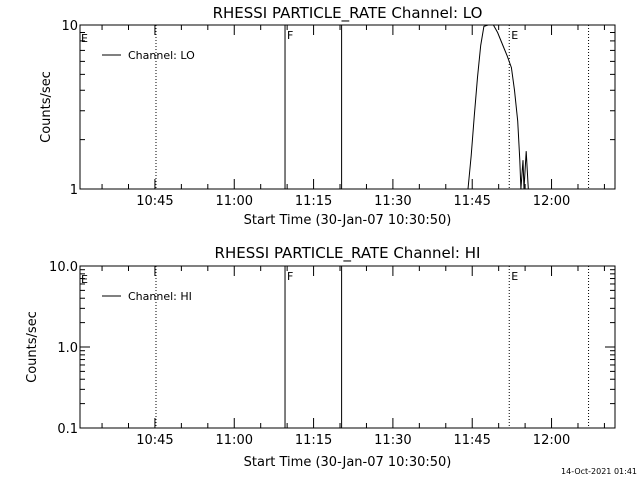 The height and width of the screenshot is (480, 640). Describe the element at coordinates (84, 38) in the screenshot. I see `lo-edge-flag-e: E` at that location.